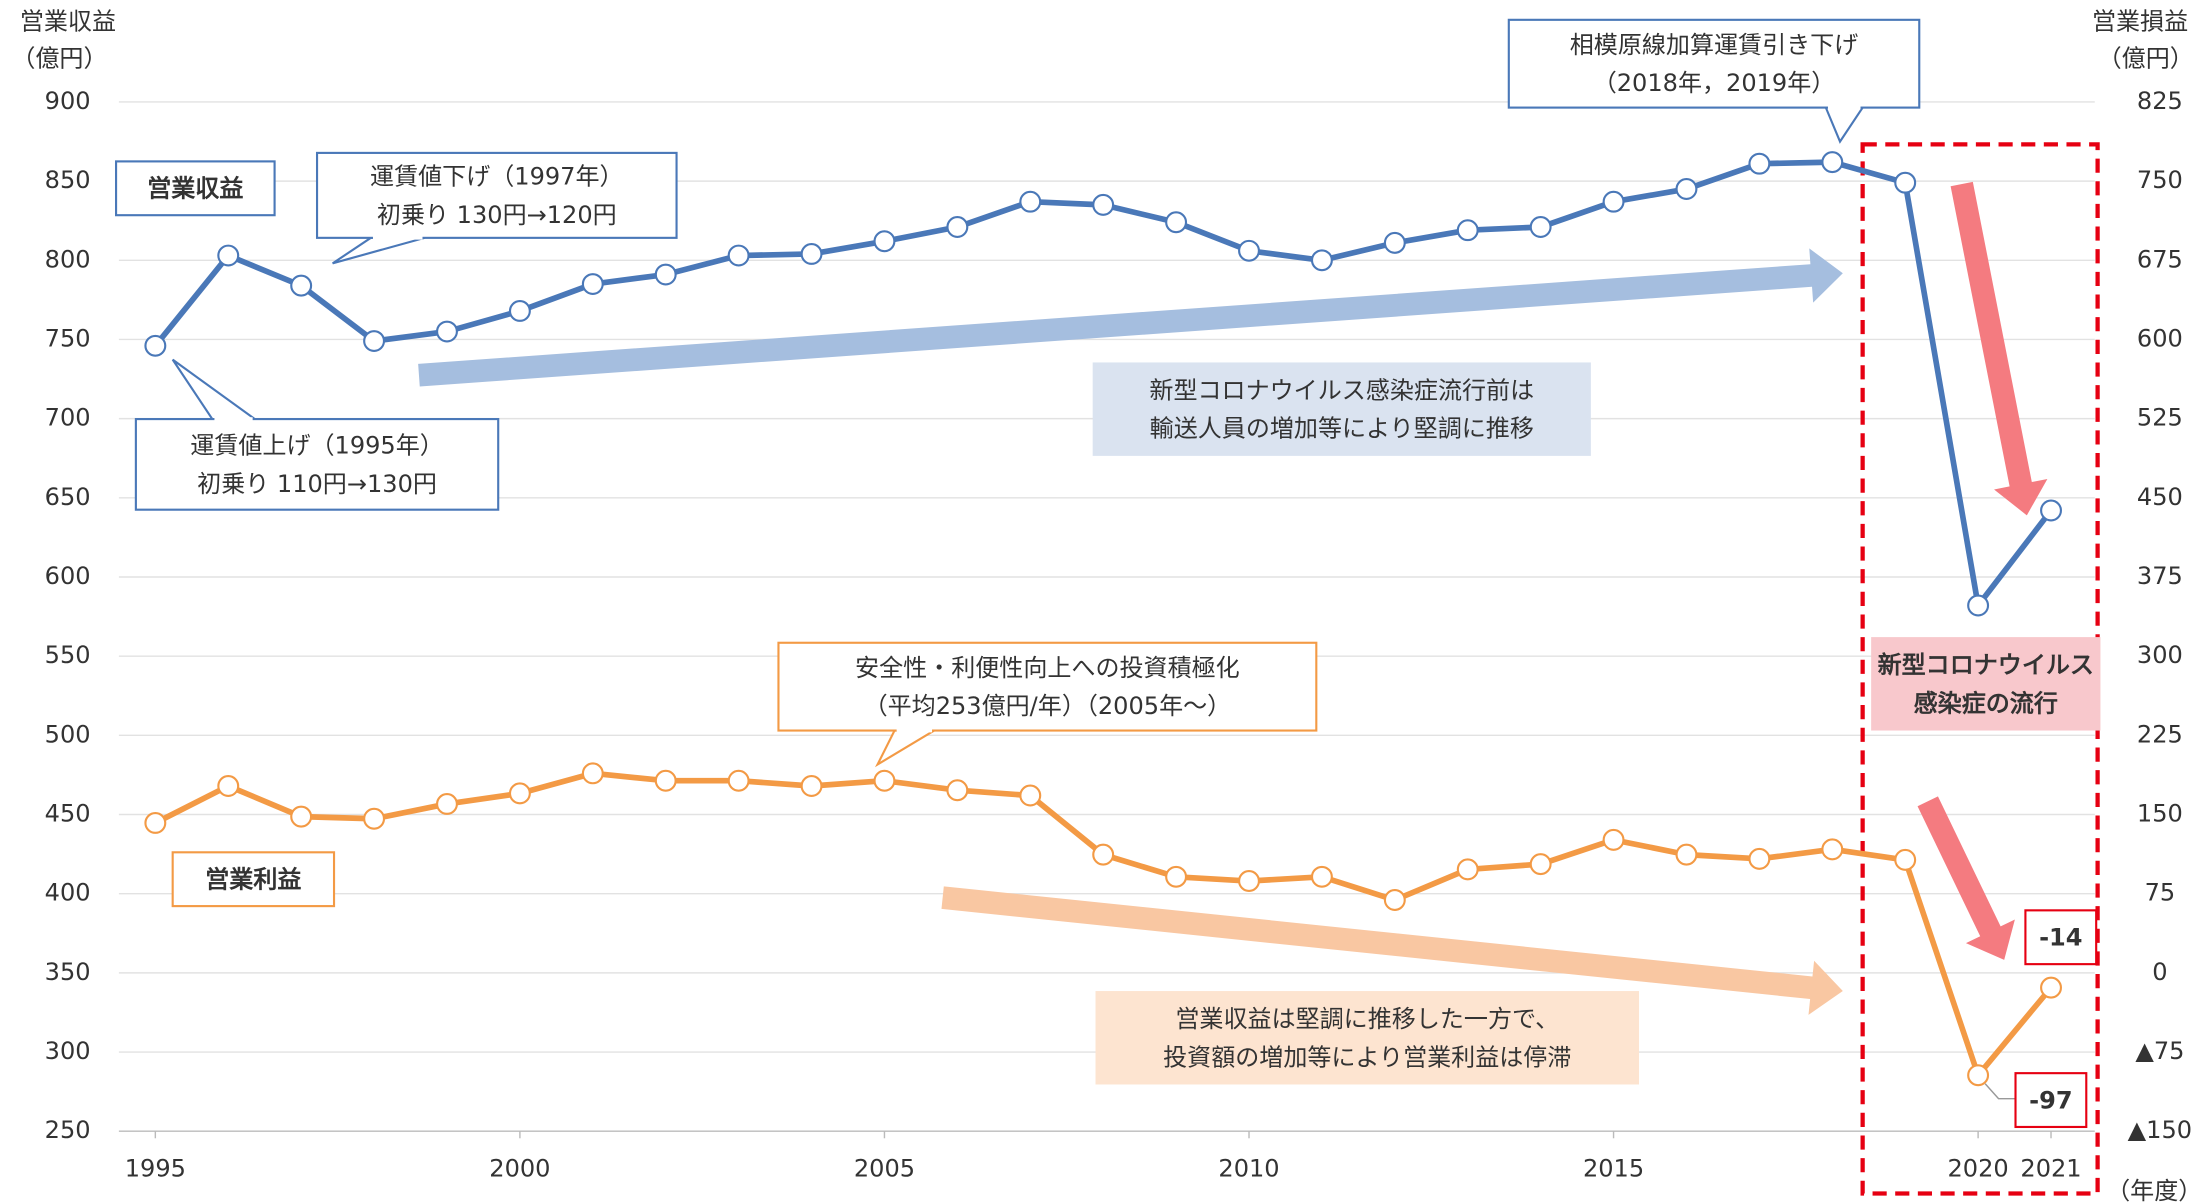  What do you see at coordinates (1978, 1168) in the screenshot?
I see `x-tick-label: 2020` at bounding box center [1978, 1168].